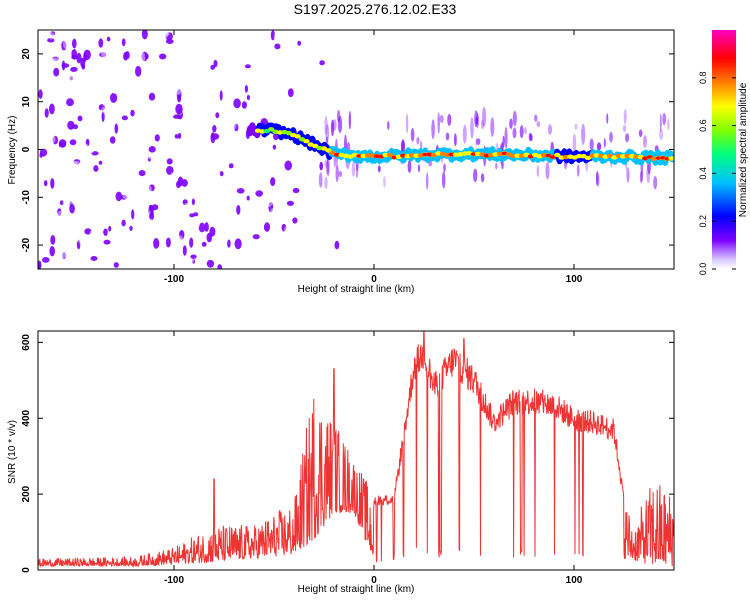  I want to click on ridge-core, so click(271, 129).